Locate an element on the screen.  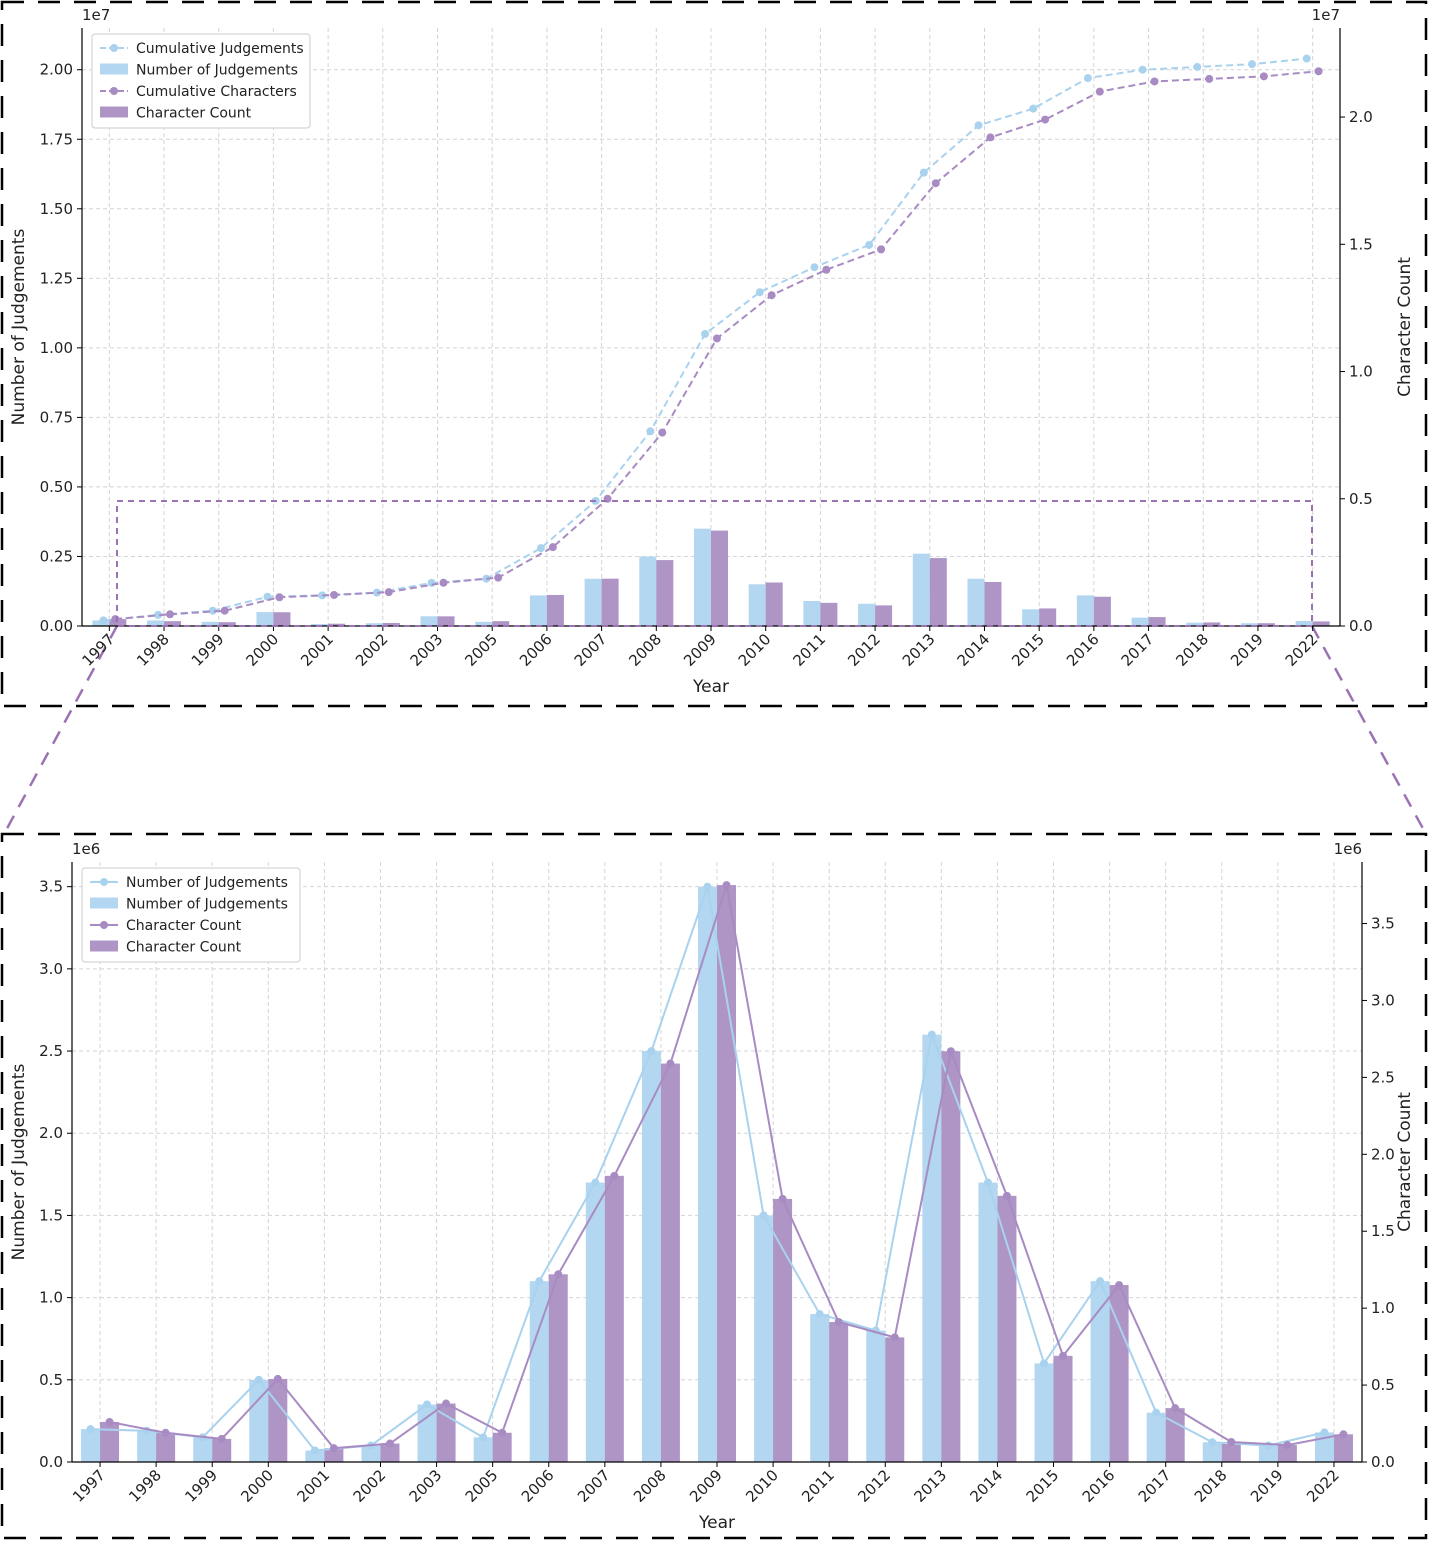
x-tick-label: 2005 is located at coordinates (481, 650).